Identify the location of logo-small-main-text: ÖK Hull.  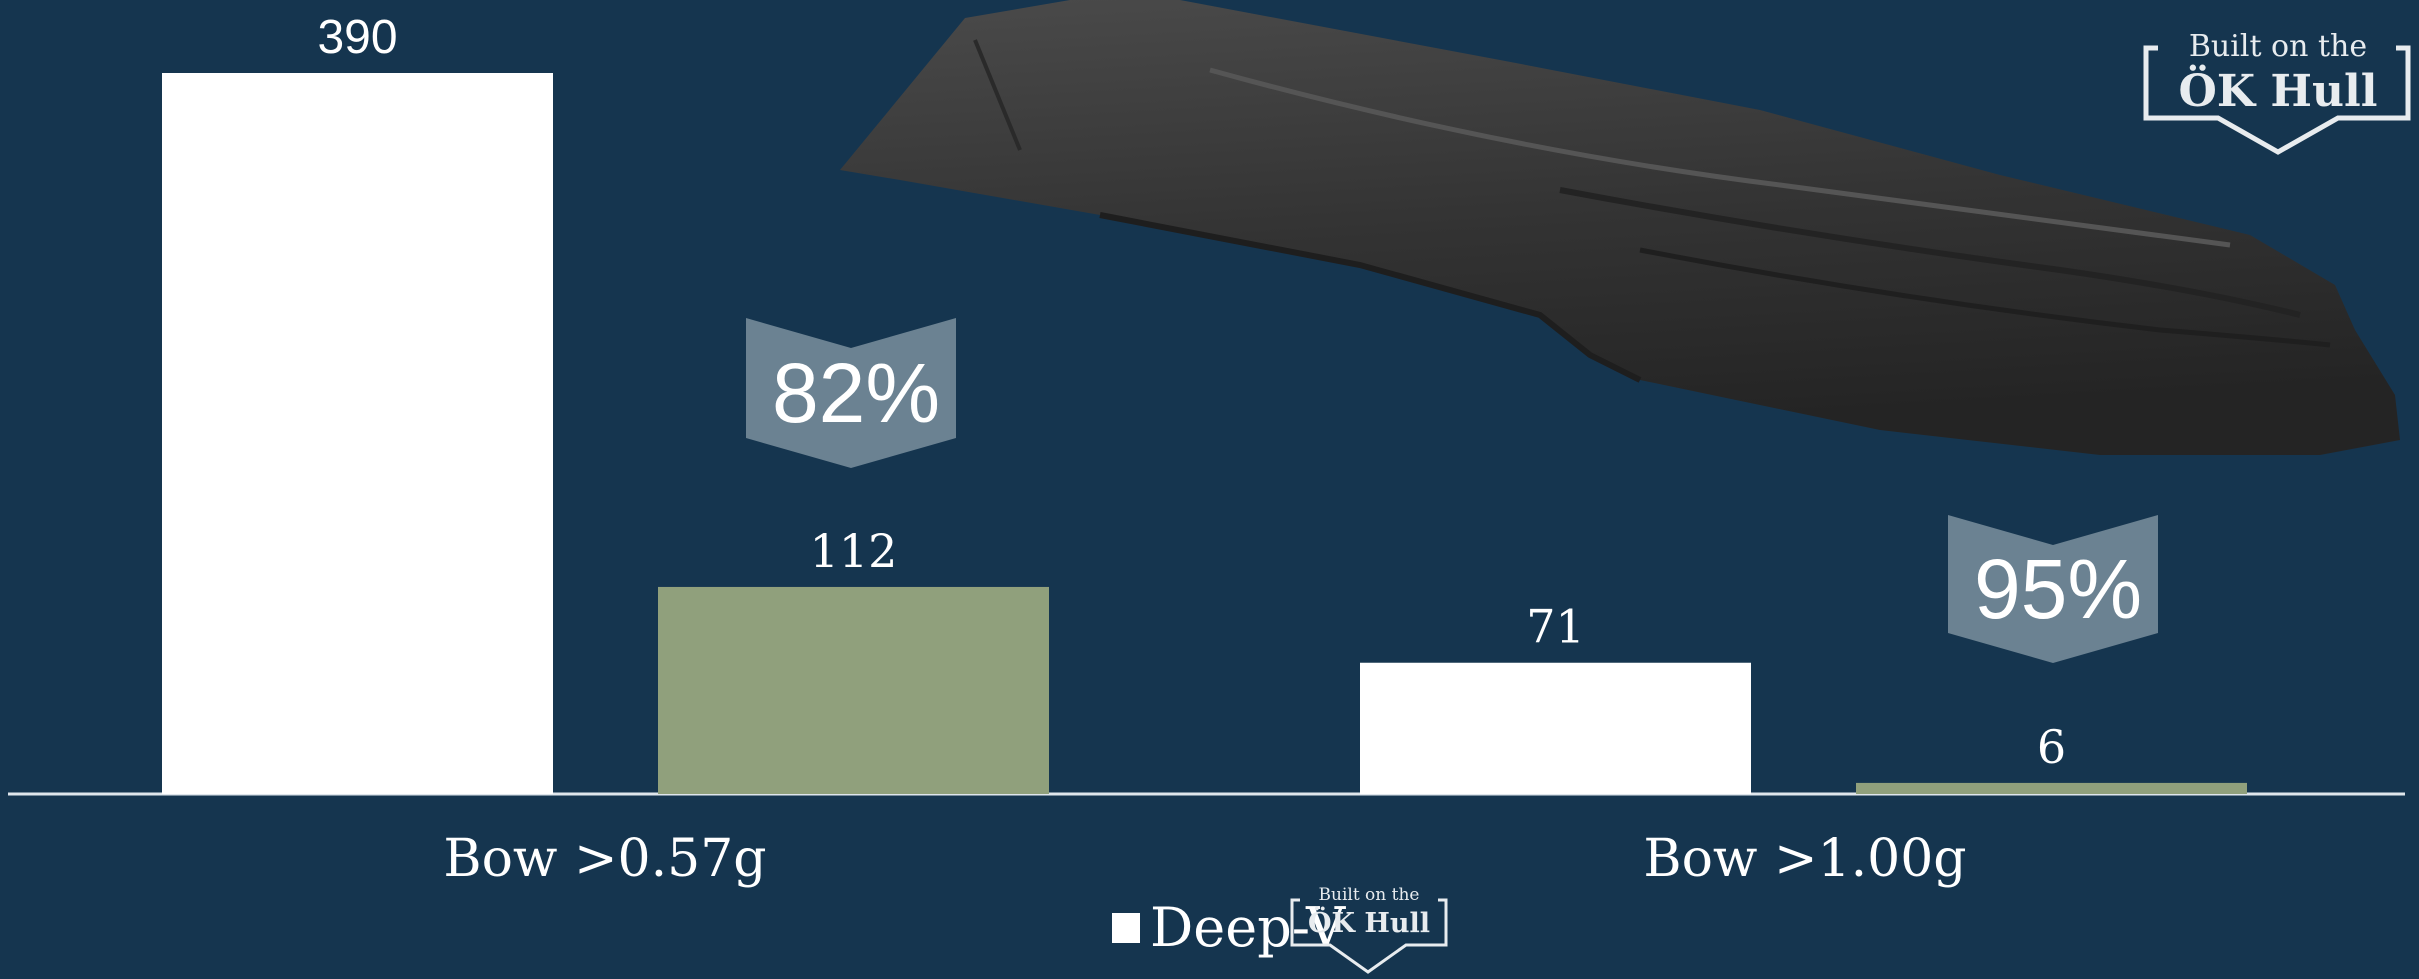
(1369, 922).